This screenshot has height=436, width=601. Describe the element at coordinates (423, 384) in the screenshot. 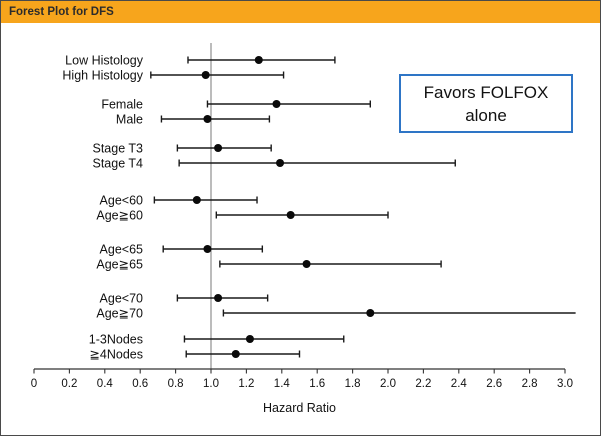

I see `x-tick-label: 2.2` at that location.